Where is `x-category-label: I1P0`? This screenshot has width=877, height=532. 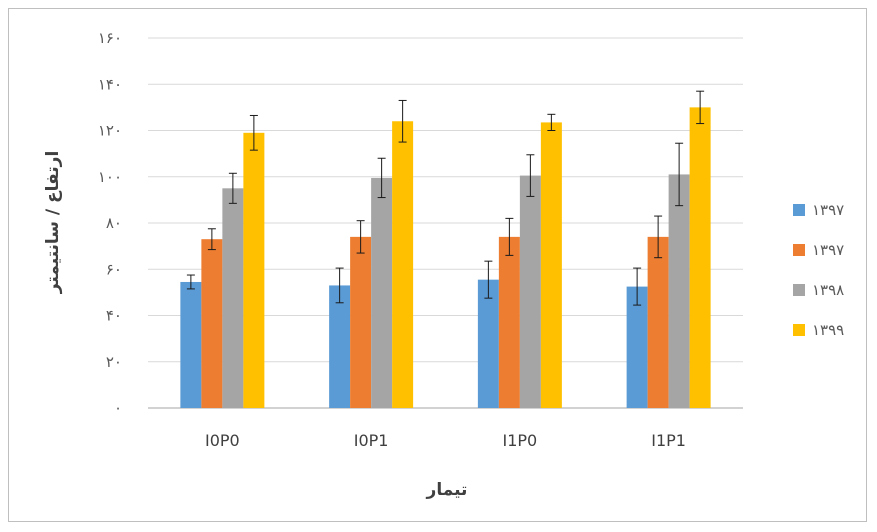 x-category-label: I1P0 is located at coordinates (520, 440).